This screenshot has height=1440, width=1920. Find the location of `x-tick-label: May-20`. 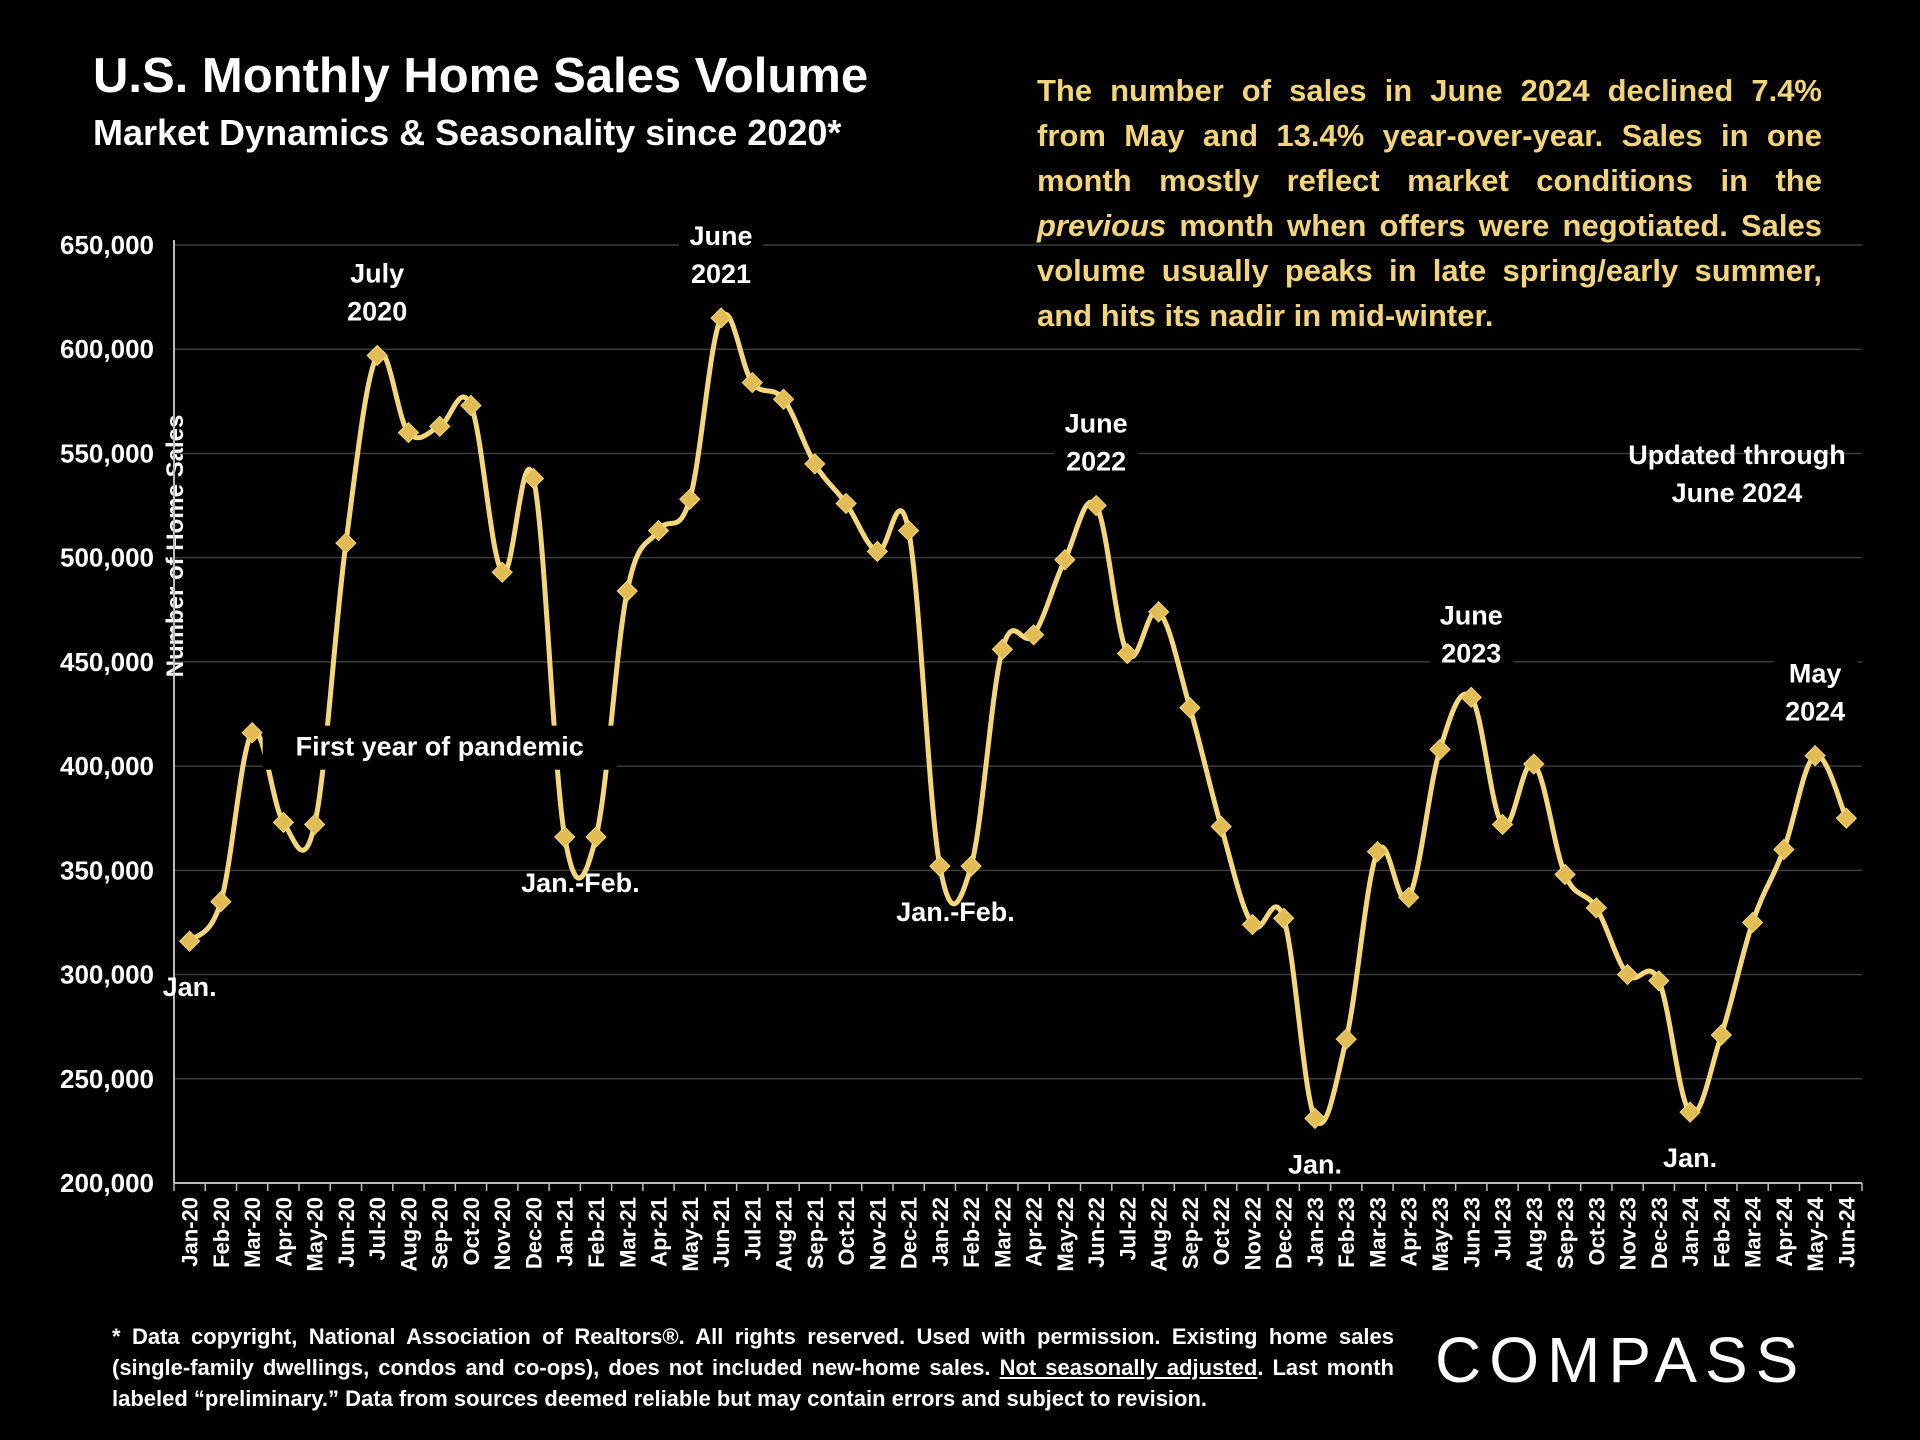

x-tick-label: May-20 is located at coordinates (315, 1234).